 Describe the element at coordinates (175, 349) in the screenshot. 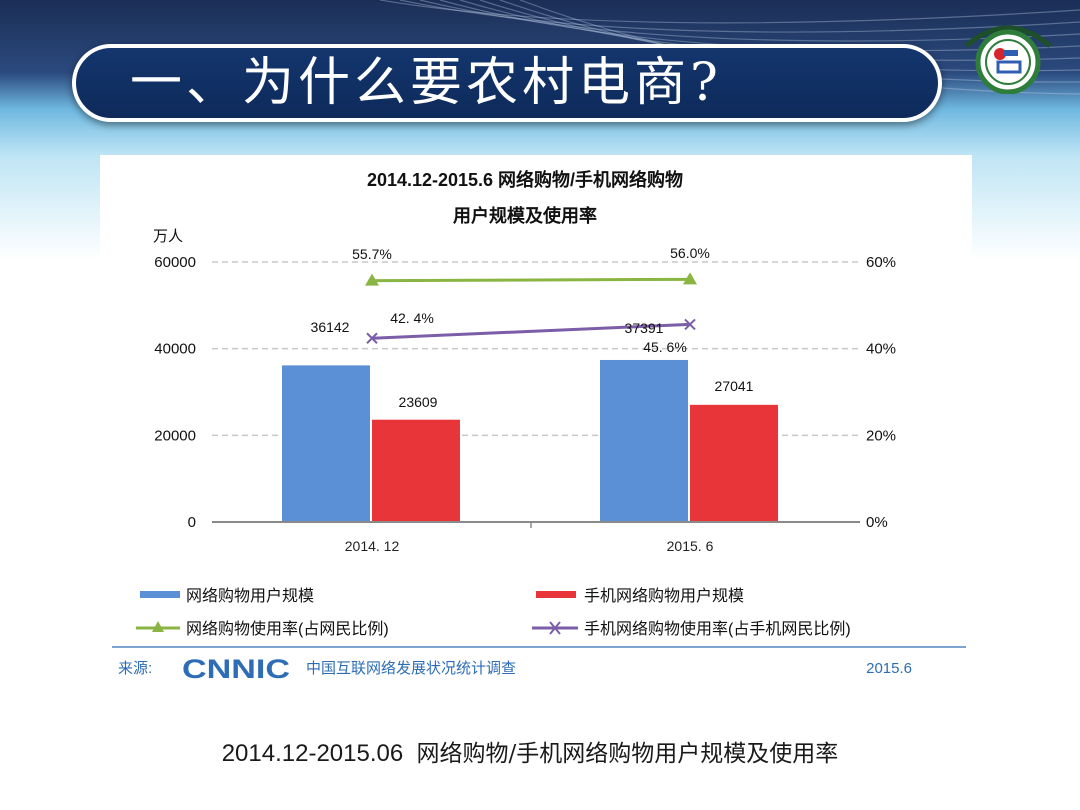

I see `y-tick-label-left: 40000` at that location.